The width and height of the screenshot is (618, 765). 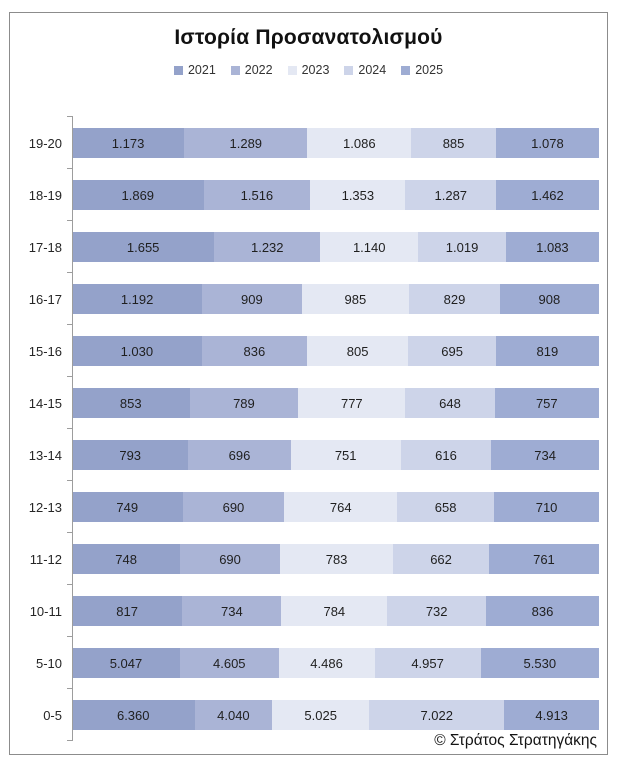 I want to click on legend-item-2021: 2021, so click(x=194, y=70).